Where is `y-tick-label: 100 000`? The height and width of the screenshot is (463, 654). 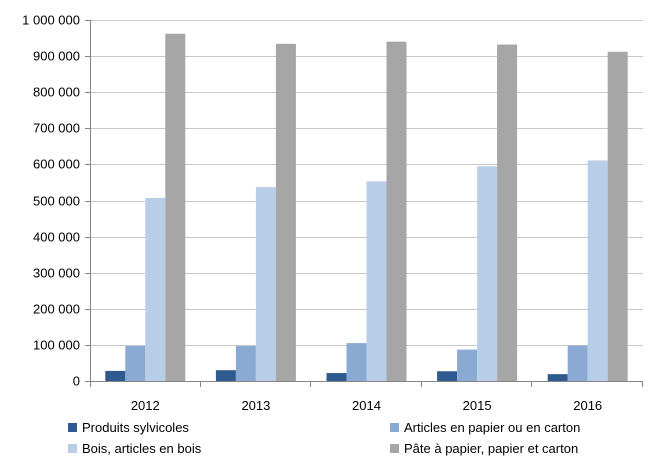 y-tick-label: 100 000 is located at coordinates (56, 345).